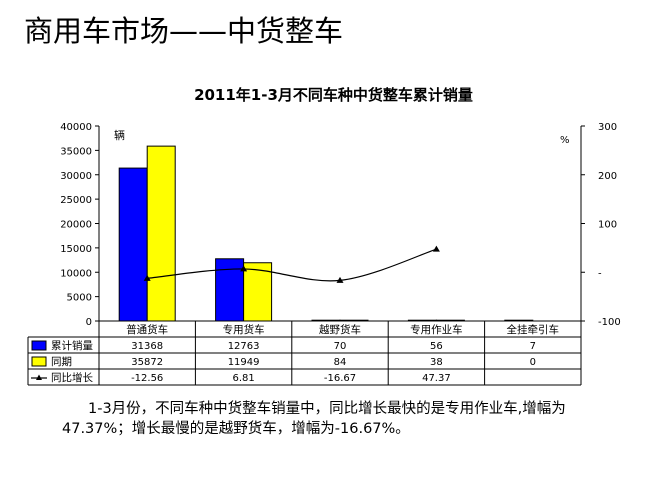  Describe the element at coordinates (600, 273) in the screenshot. I see `right-tick-label: -` at that location.